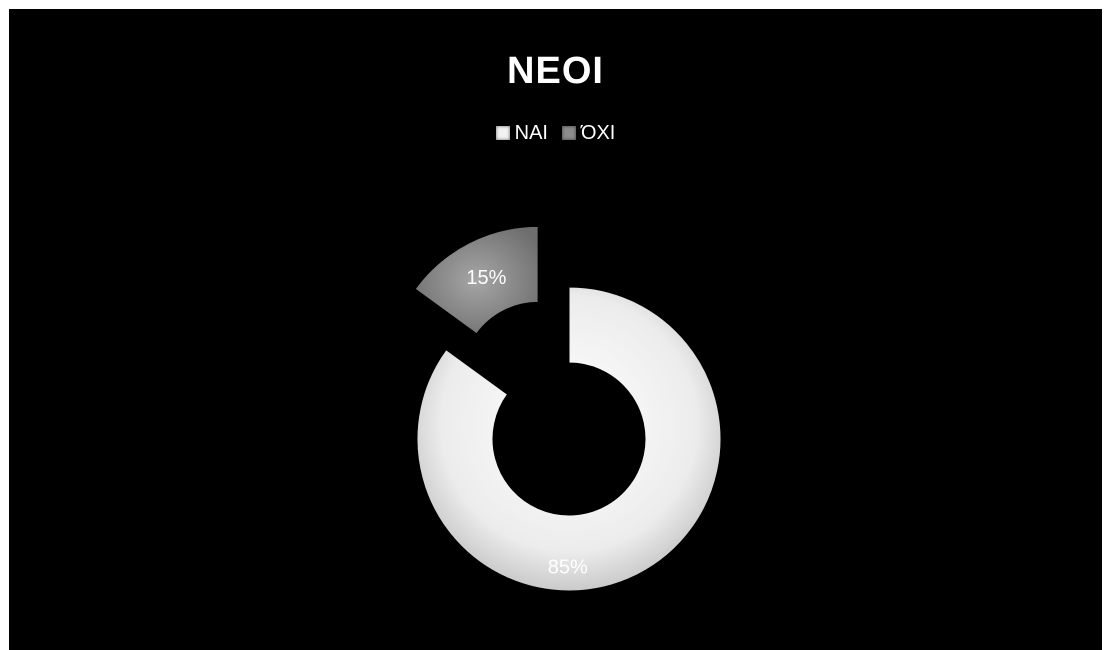 The width and height of the screenshot is (1110, 650). What do you see at coordinates (555, 133) in the screenshot?
I see `chart-legend: ΝΑΙ ΌΧΙ` at bounding box center [555, 133].